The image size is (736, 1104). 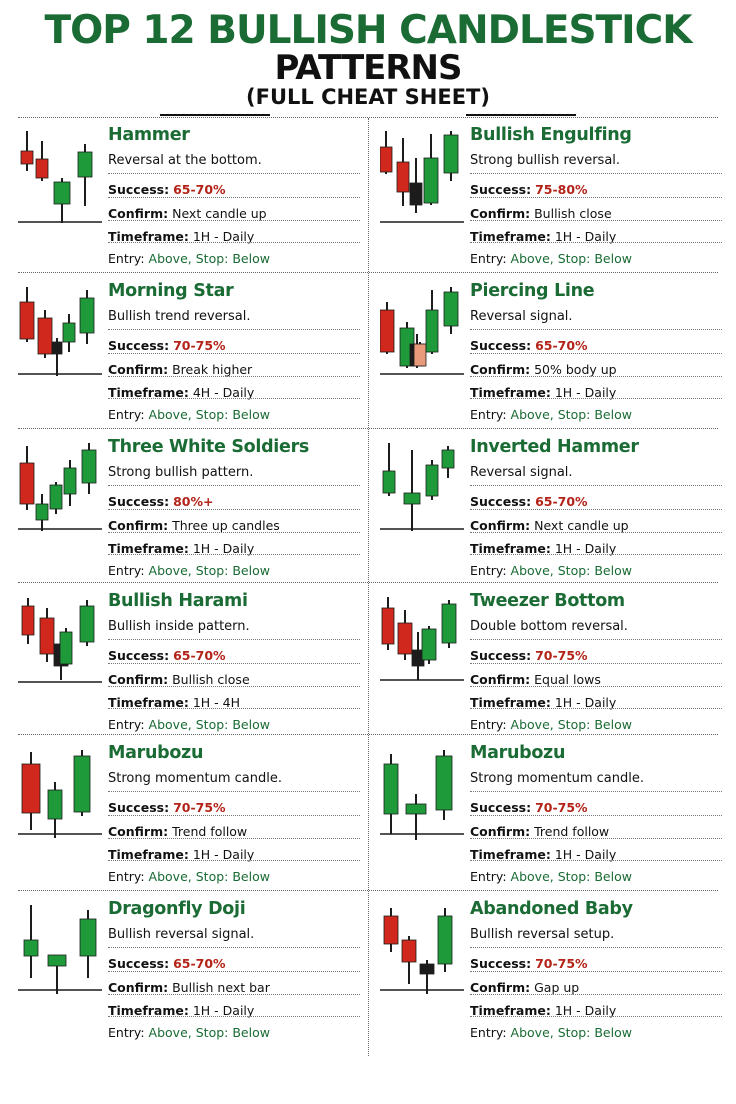 What do you see at coordinates (596, 185) in the screenshot?
I see `success-row: Success: 75-80%` at bounding box center [596, 185].